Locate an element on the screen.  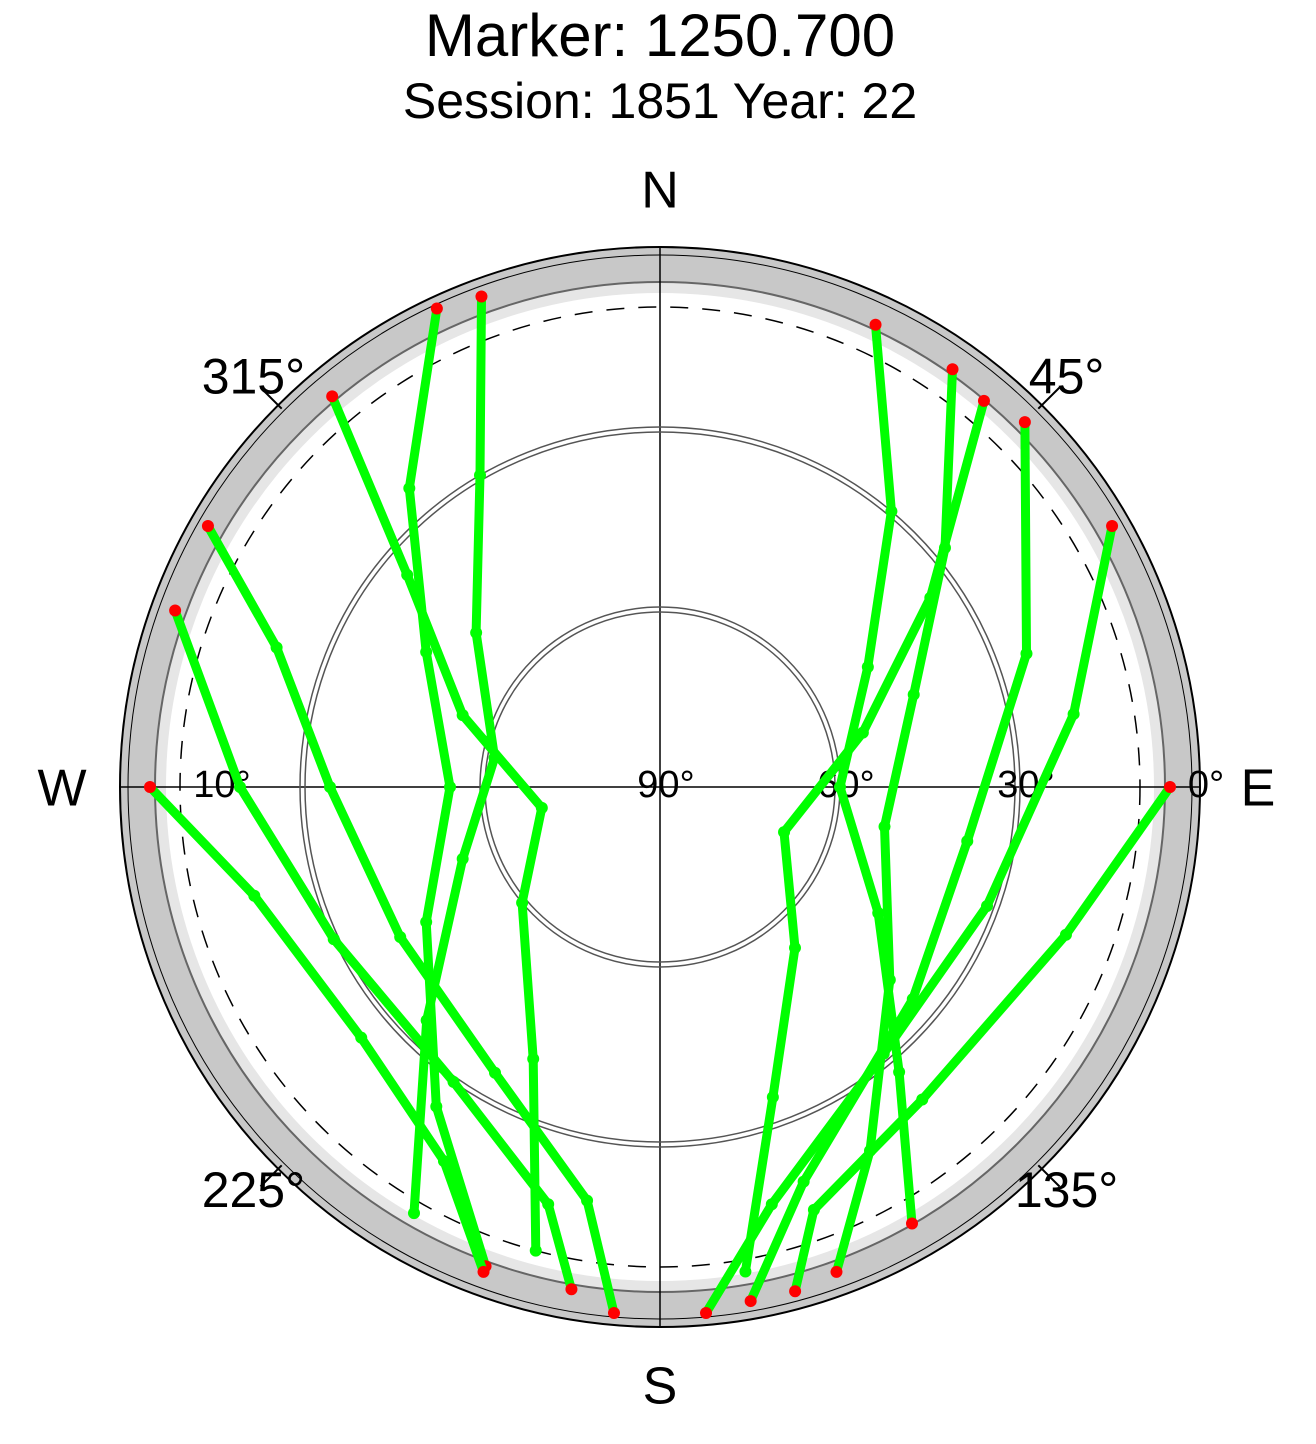
elevation-label: 90° is located at coordinates (665, 785).